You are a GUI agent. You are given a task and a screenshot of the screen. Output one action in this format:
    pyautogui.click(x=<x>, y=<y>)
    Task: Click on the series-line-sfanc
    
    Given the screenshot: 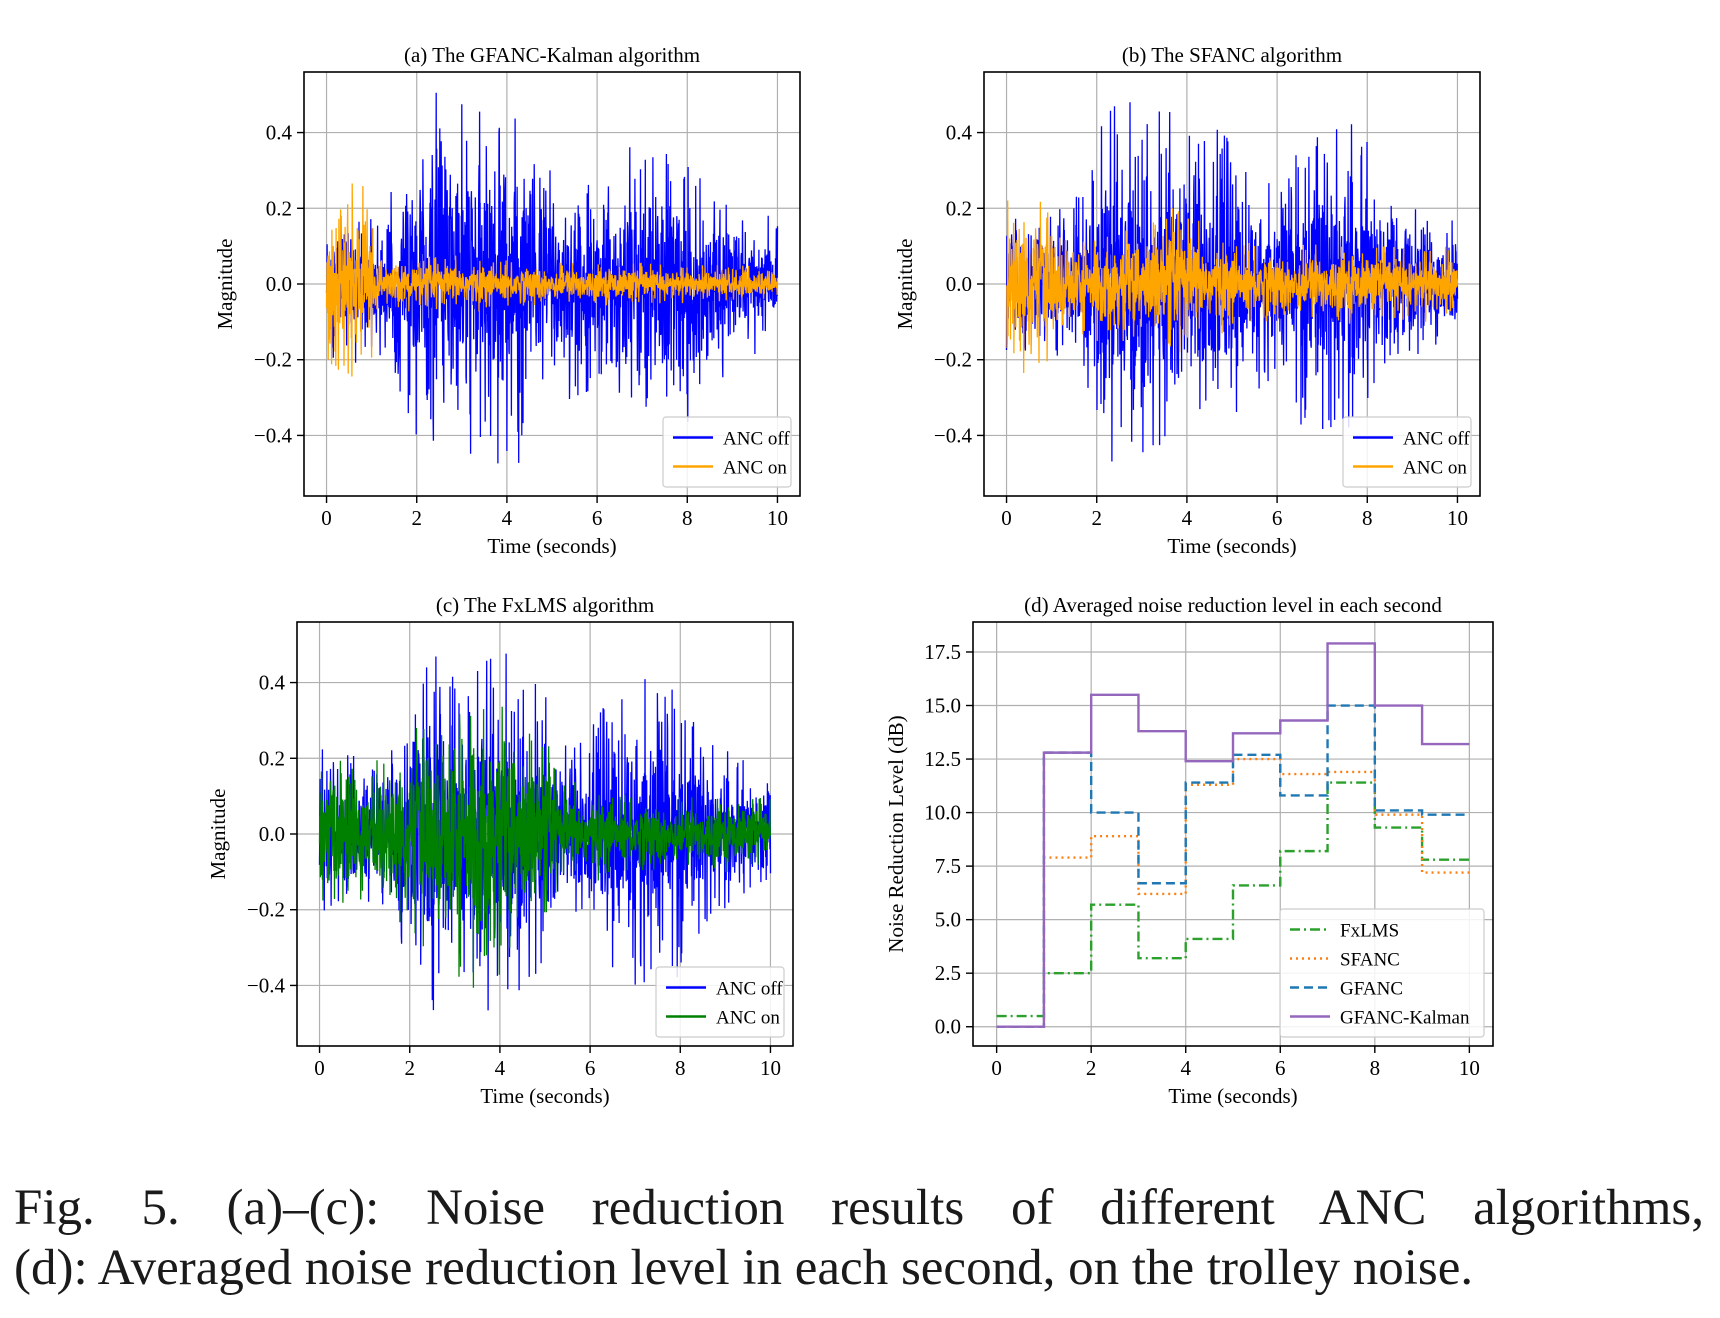 What is the action you would take?
    pyautogui.click(x=1233, y=892)
    